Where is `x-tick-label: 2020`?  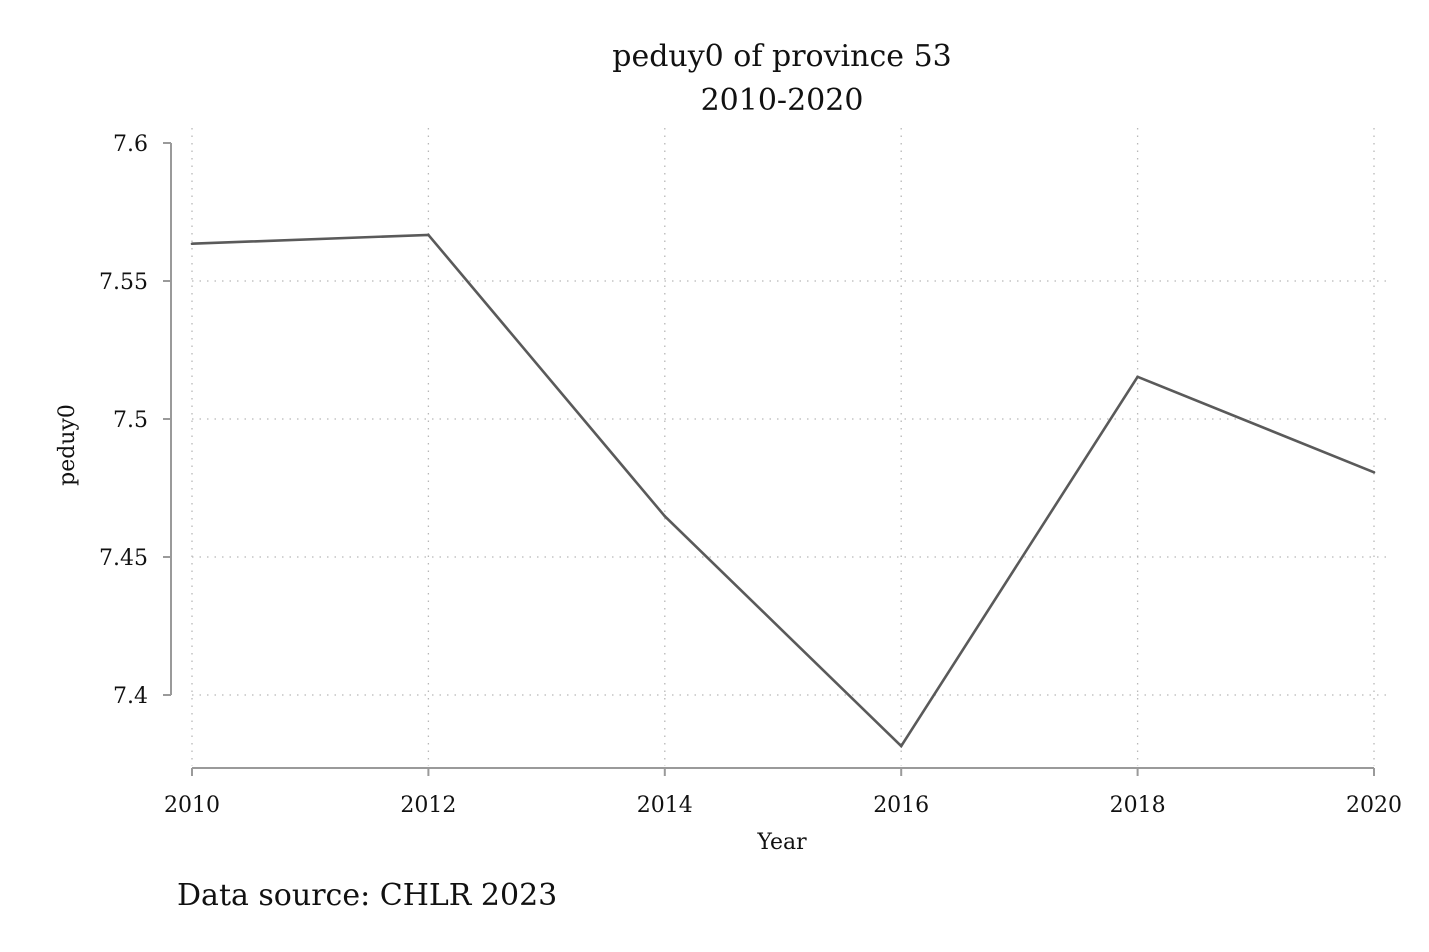 x-tick-label: 2020 is located at coordinates (1374, 805).